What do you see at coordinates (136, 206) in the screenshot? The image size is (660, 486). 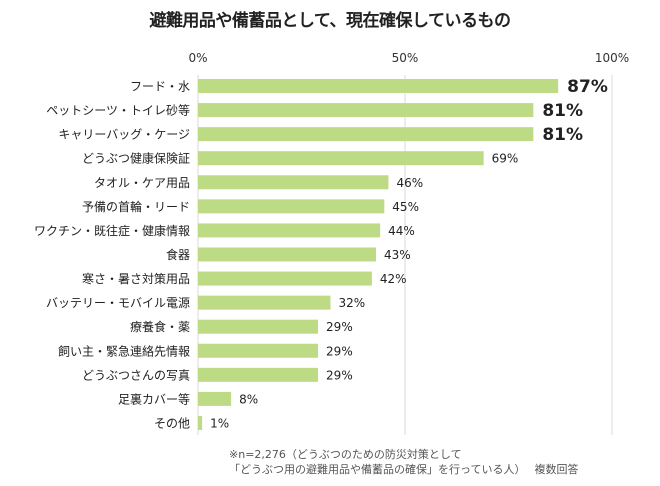 I see `category-label: 予備の首輪・リード` at bounding box center [136, 206].